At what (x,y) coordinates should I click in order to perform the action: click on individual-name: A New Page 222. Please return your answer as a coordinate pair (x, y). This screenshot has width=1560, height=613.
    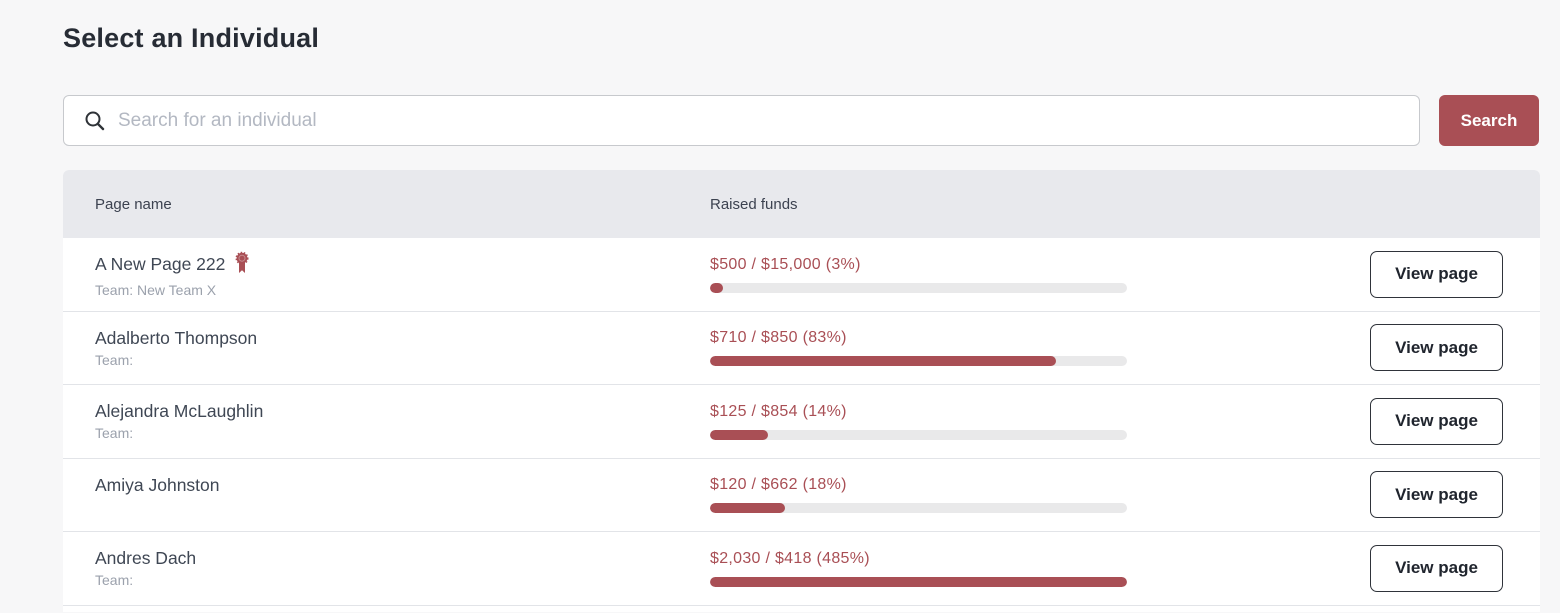
    Looking at the image, I should click on (160, 264).